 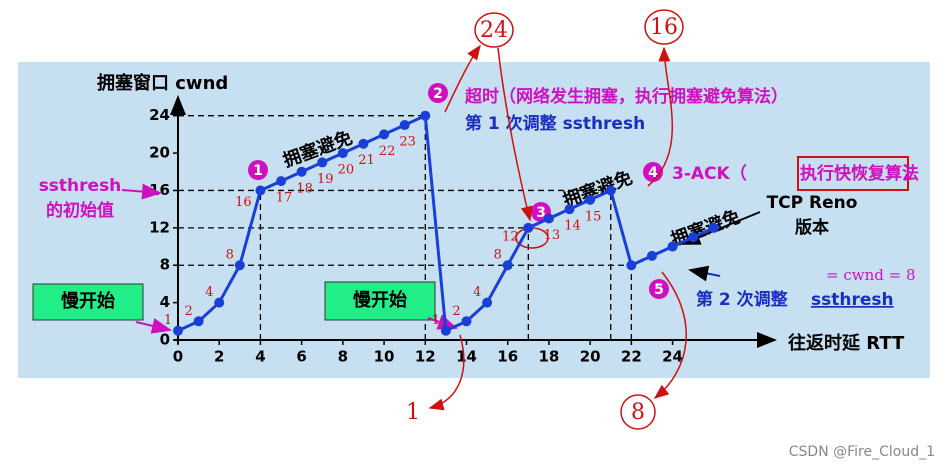 I want to click on y-tick-label: 8, so click(x=165, y=265).